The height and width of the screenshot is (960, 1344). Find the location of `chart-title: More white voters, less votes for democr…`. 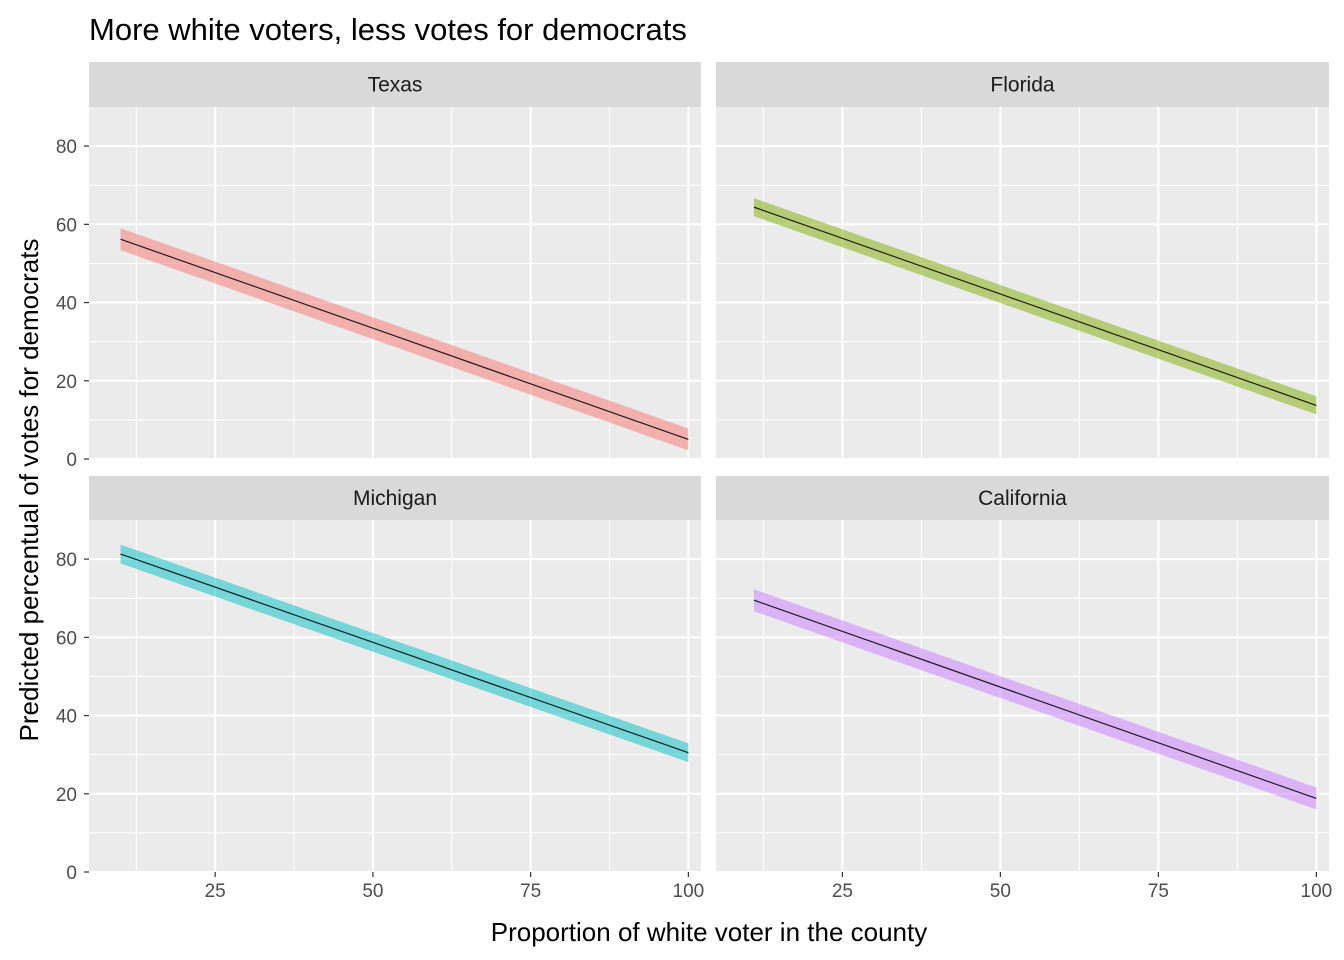

chart-title: More white voters, less votes for democr… is located at coordinates (388, 29).